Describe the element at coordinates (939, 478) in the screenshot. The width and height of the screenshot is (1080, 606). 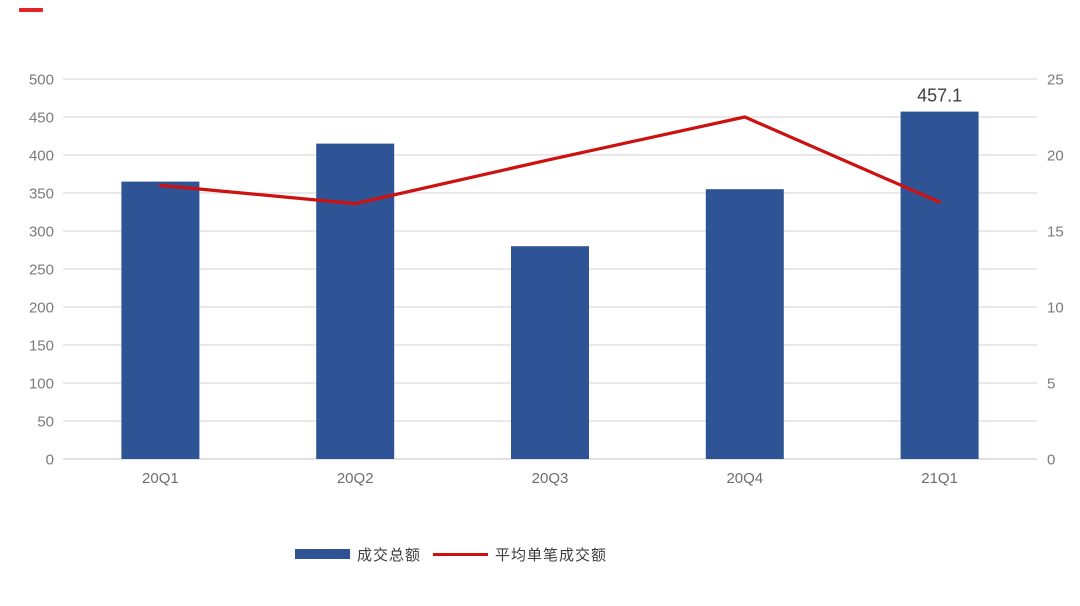
I see `x-label-21Q1: 21Q1` at that location.